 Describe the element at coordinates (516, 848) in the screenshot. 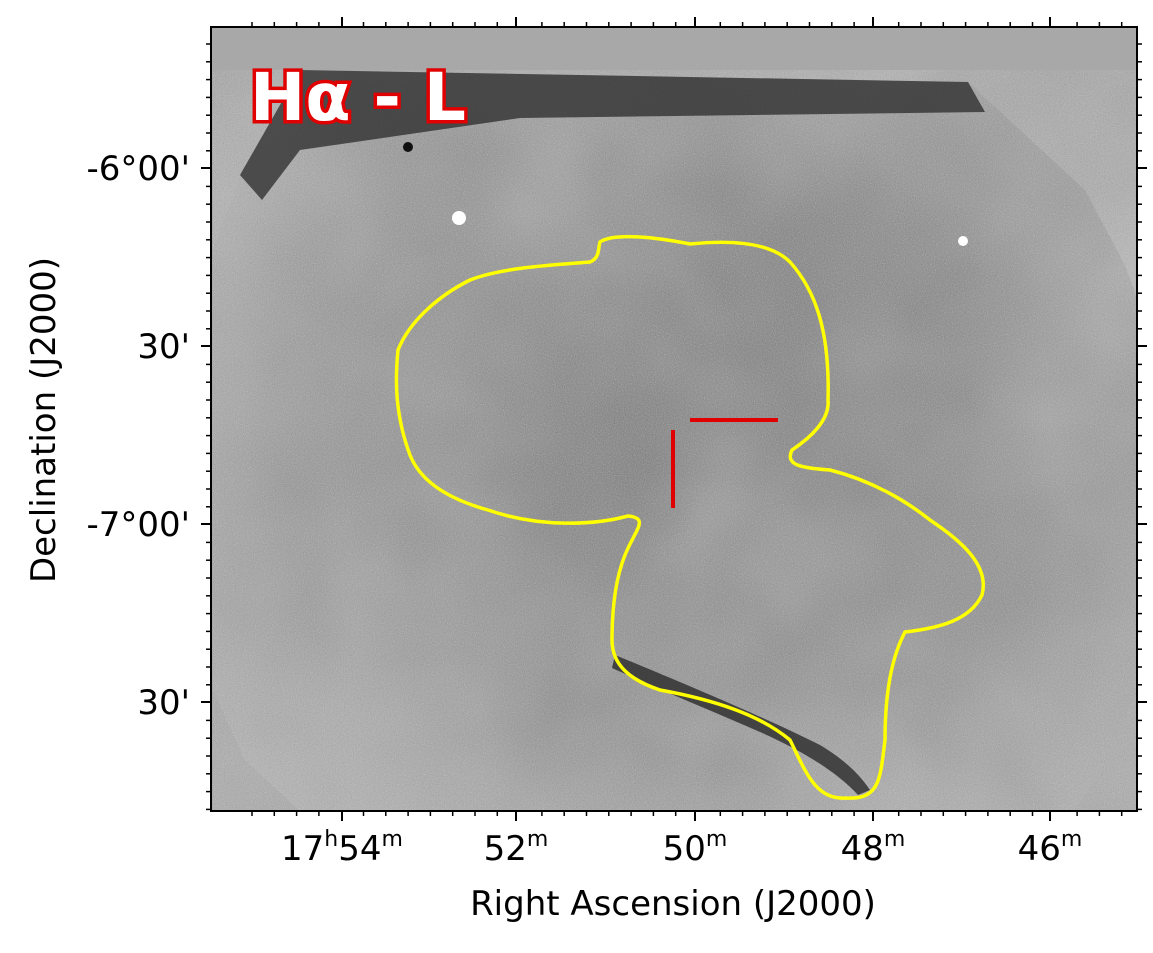

I see `x-tick-label: 52m` at that location.